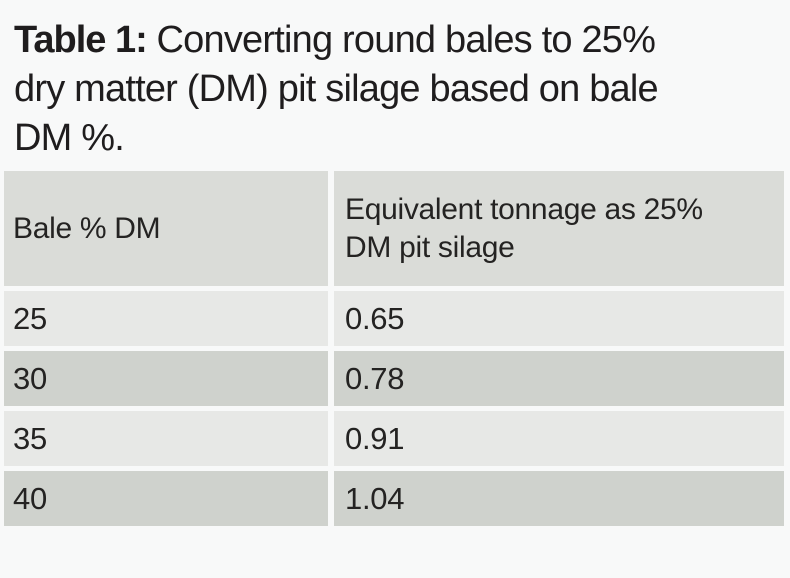 Image resolution: width=790 pixels, height=578 pixels. Describe the element at coordinates (166, 228) in the screenshot. I see `column-header-bale-dm: Bale % DM` at that location.